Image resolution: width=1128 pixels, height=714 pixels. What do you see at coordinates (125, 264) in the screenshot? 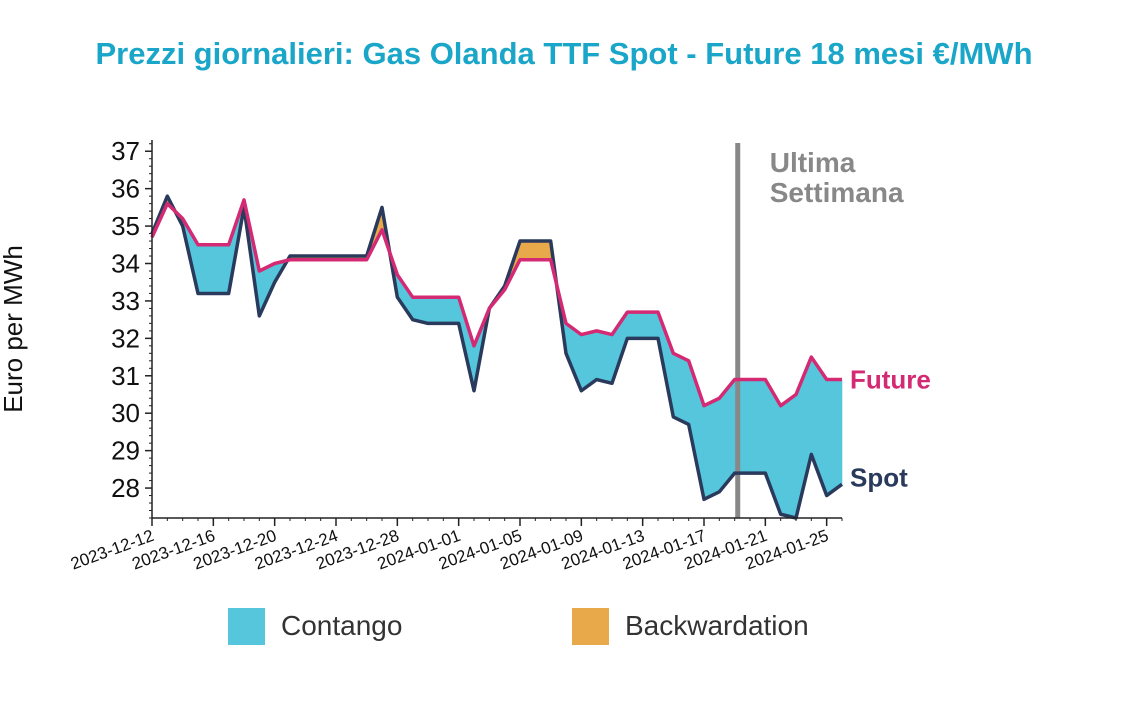
I see `y-tick-label: 34` at bounding box center [125, 264].